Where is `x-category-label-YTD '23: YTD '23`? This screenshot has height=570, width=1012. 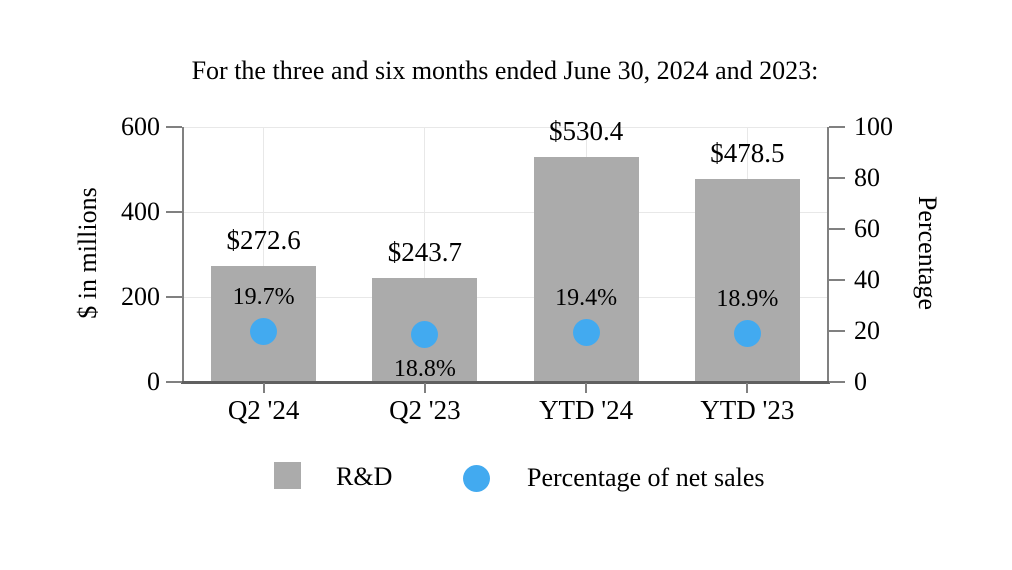
x-category-label-YTD '23: YTD '23 is located at coordinates (747, 410).